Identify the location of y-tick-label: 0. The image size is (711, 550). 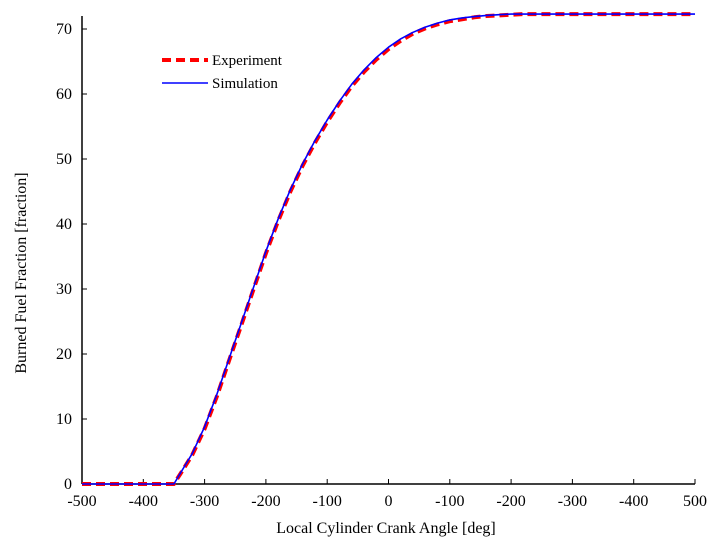
(68, 484).